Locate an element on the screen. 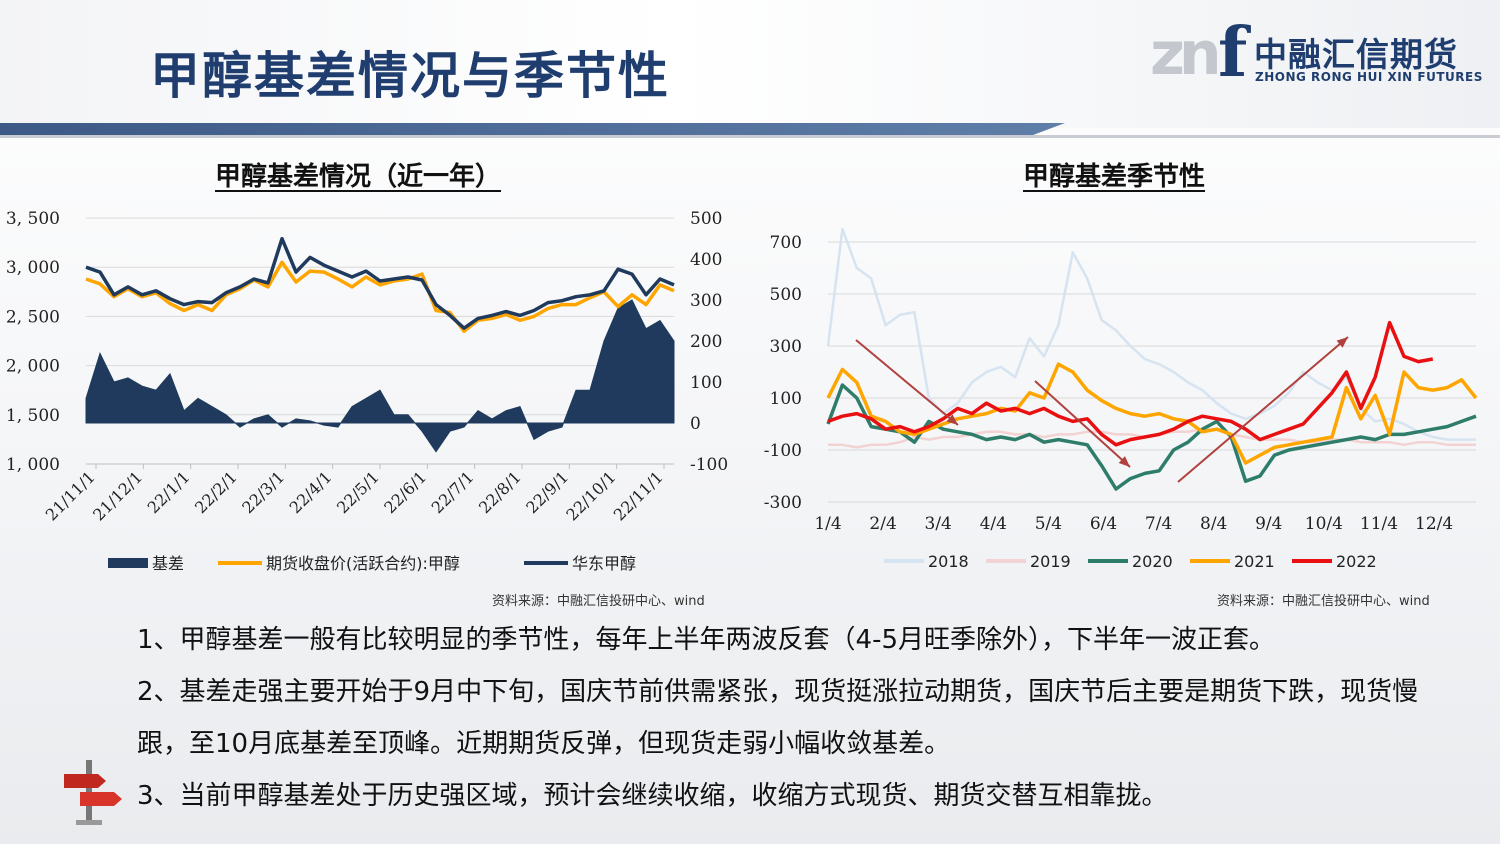  futures-price-line is located at coordinates (380, 296).